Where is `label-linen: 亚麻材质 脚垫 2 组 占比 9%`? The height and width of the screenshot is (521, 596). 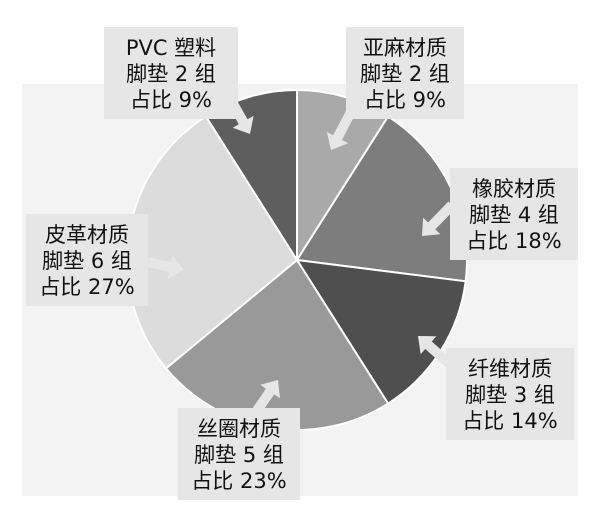
label-linen: 亚麻材质 脚垫 2 组 占比 9% is located at coordinates (405, 73).